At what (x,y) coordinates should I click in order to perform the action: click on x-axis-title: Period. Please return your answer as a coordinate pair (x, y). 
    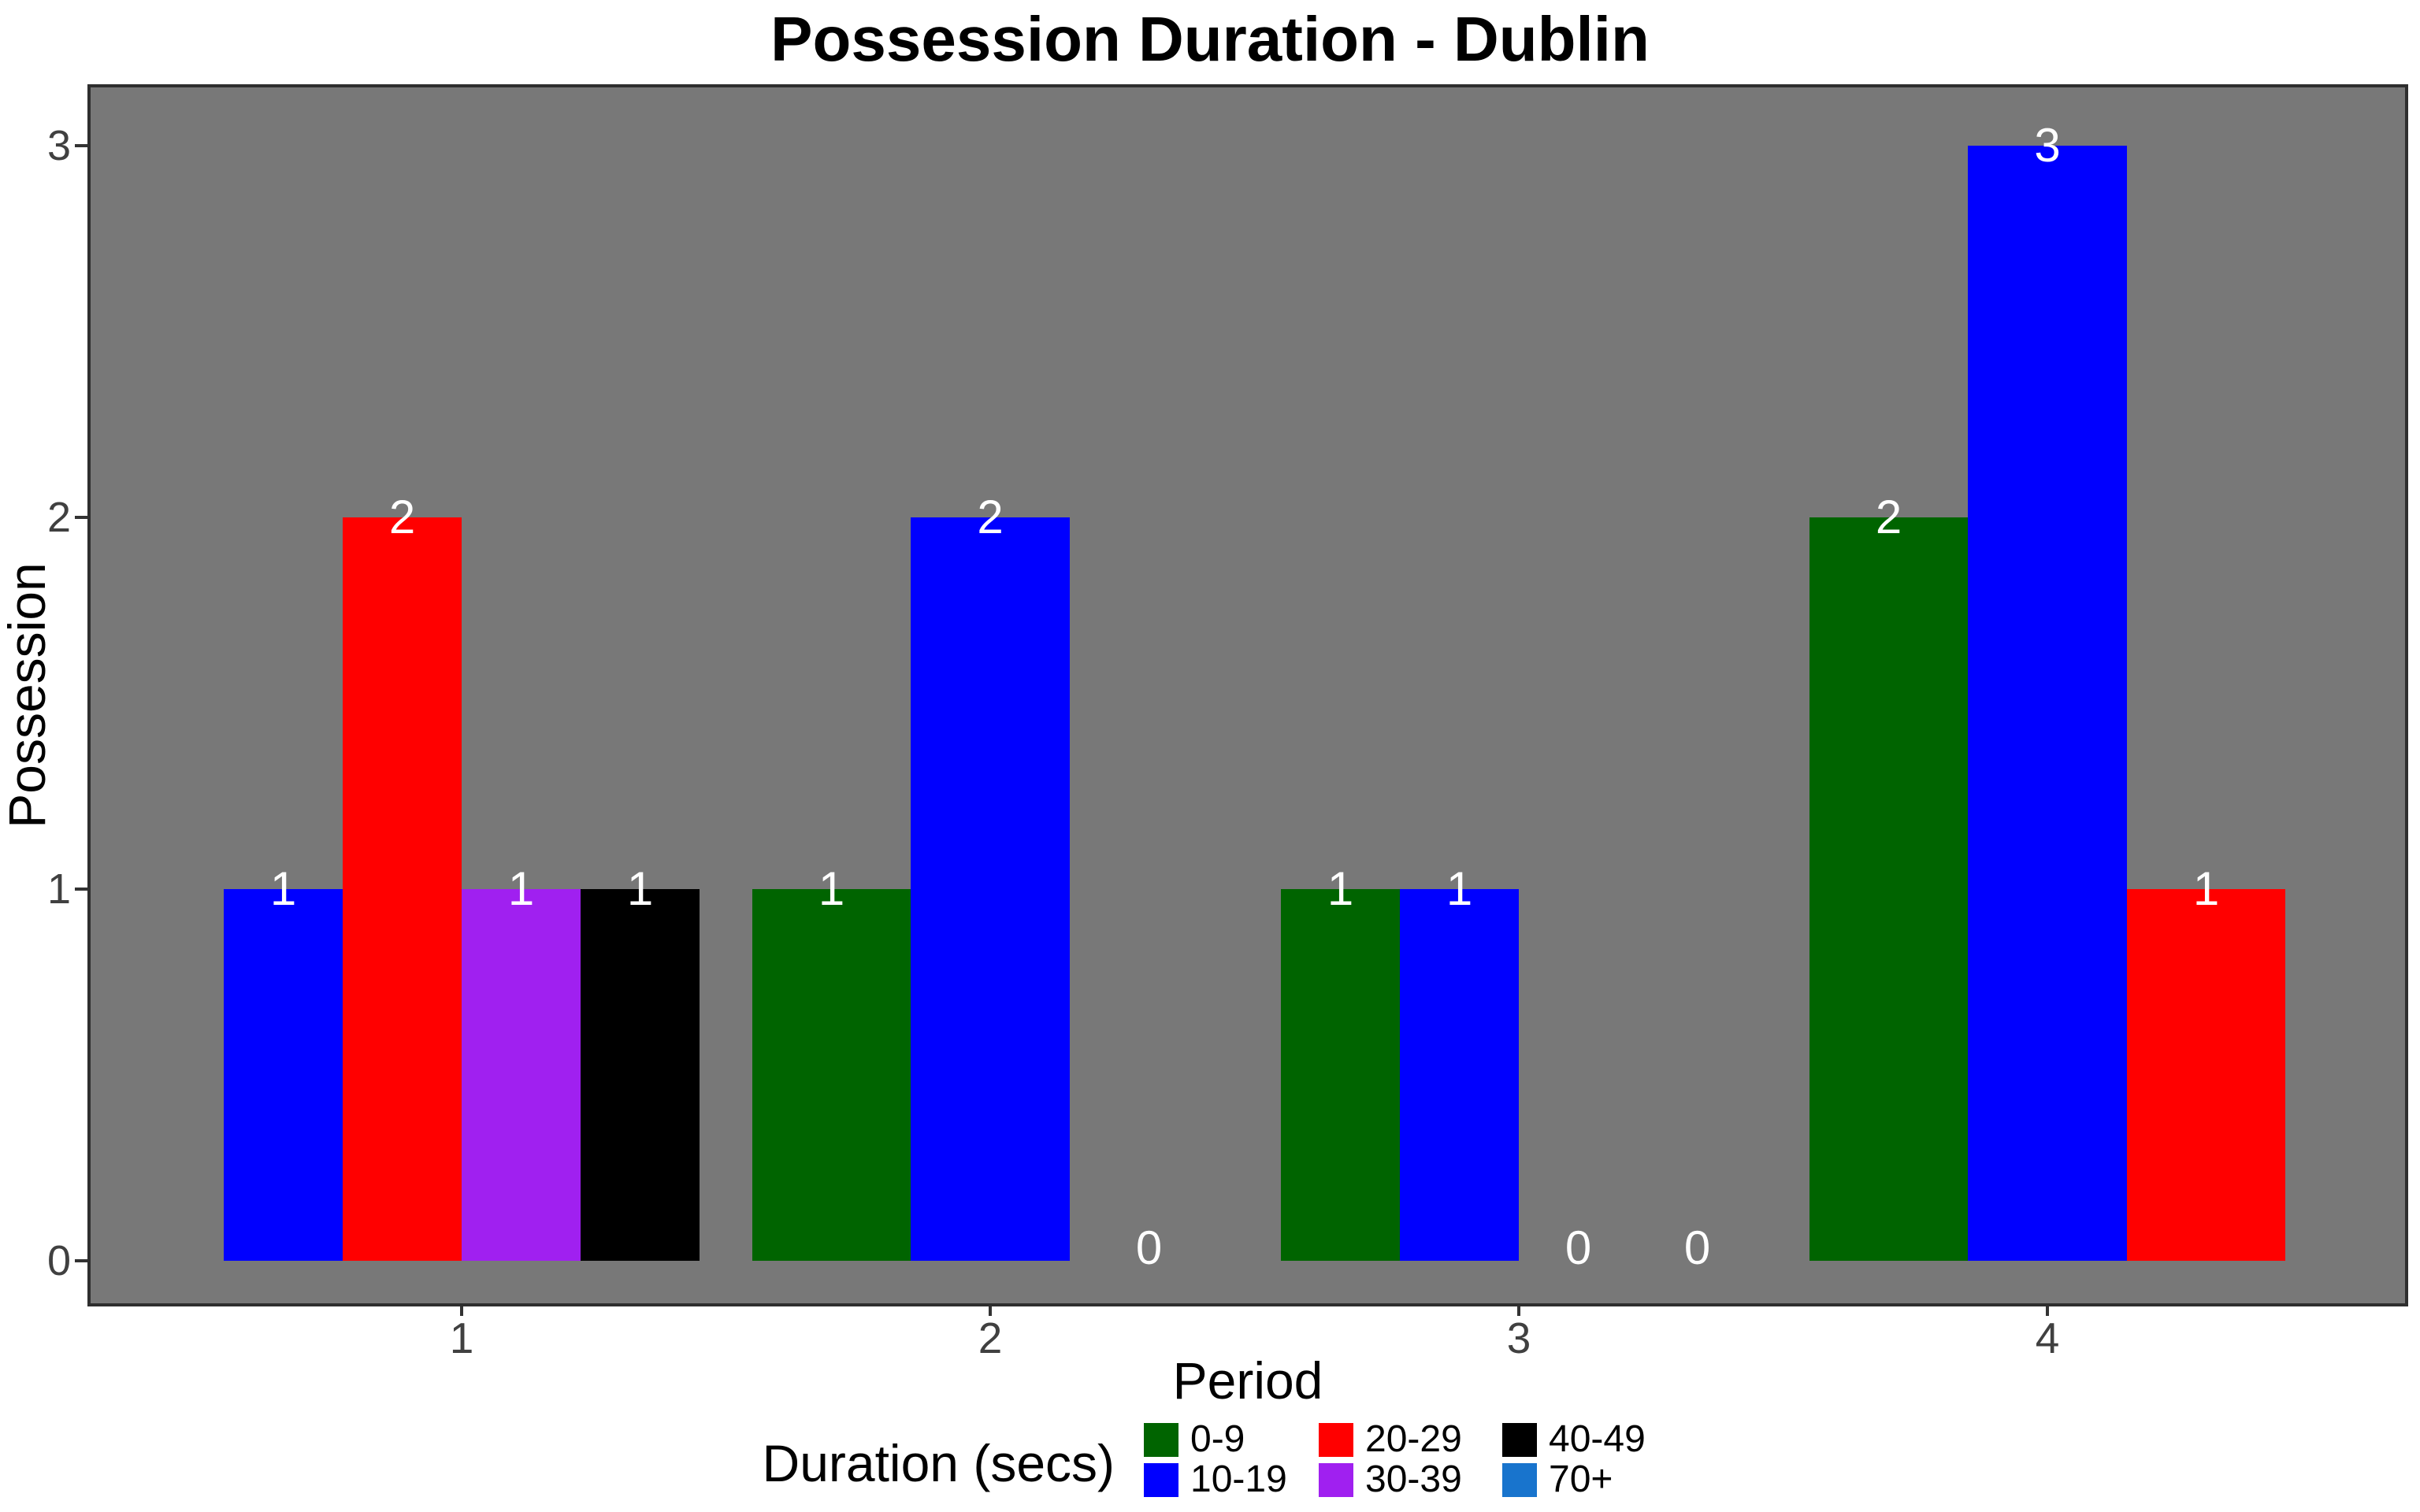
    Looking at the image, I should click on (1247, 1380).